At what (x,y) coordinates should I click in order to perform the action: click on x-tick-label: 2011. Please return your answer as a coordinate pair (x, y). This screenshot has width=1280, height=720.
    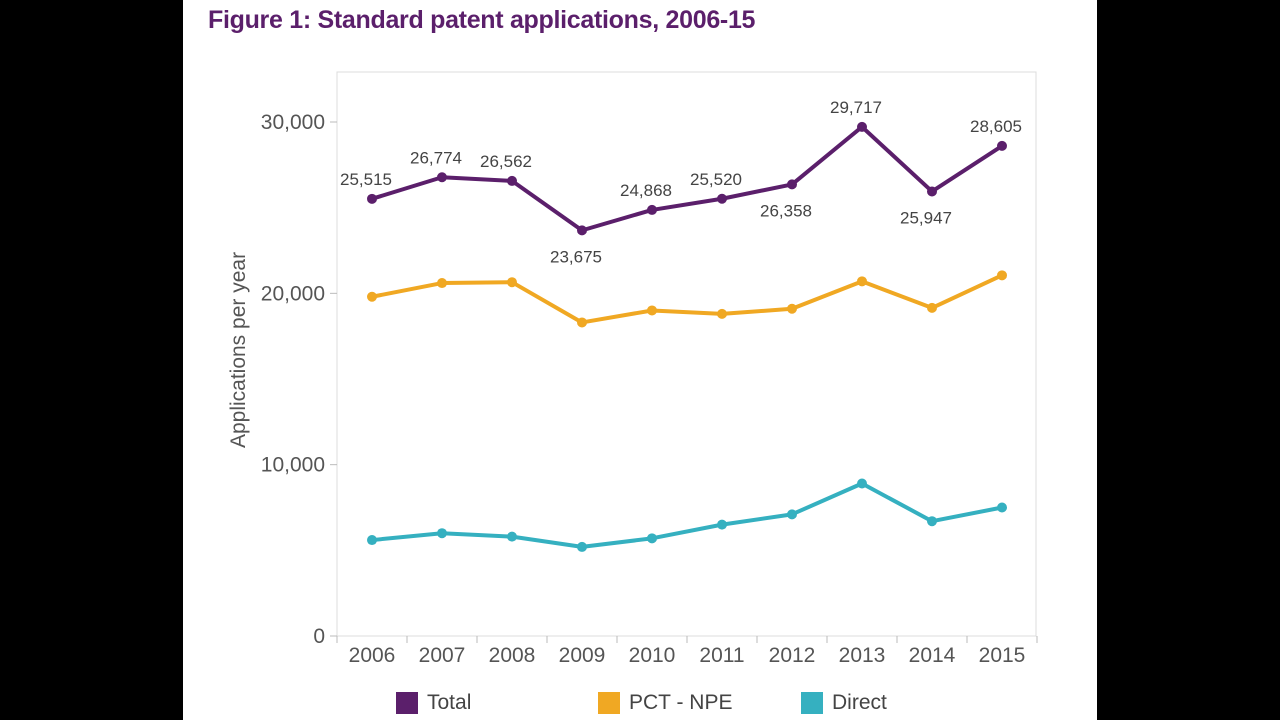
    Looking at the image, I should click on (721, 655).